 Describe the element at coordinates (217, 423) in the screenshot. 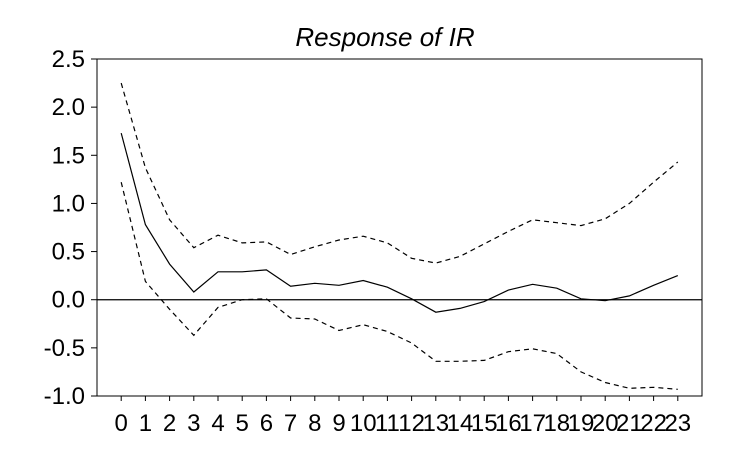

I see `x-tick-label: 4` at that location.